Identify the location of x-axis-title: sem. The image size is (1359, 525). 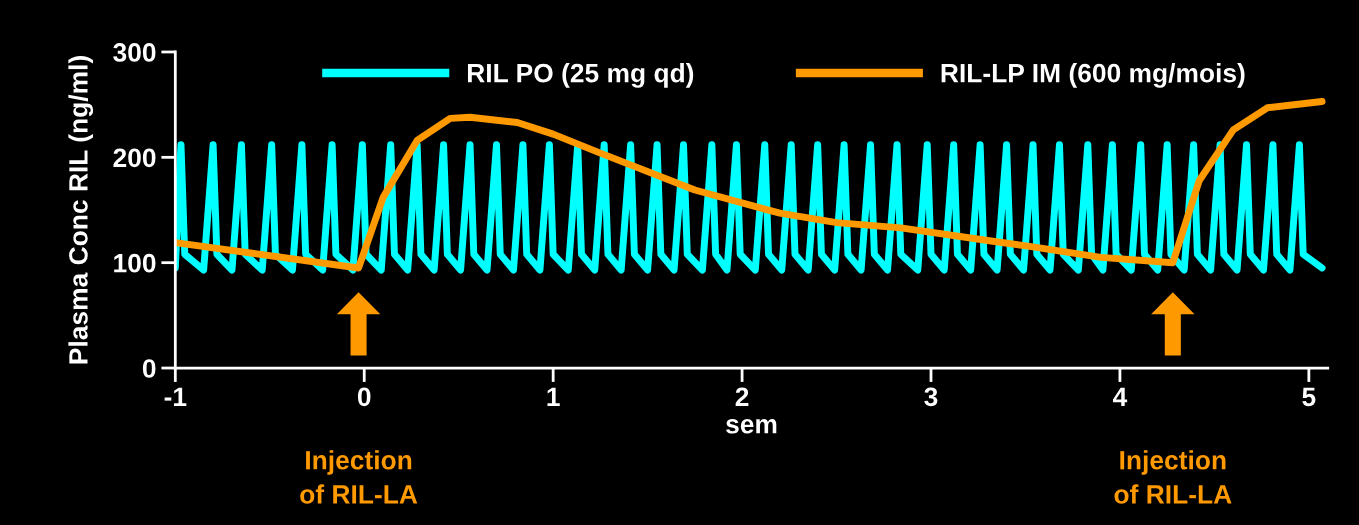
(751, 426).